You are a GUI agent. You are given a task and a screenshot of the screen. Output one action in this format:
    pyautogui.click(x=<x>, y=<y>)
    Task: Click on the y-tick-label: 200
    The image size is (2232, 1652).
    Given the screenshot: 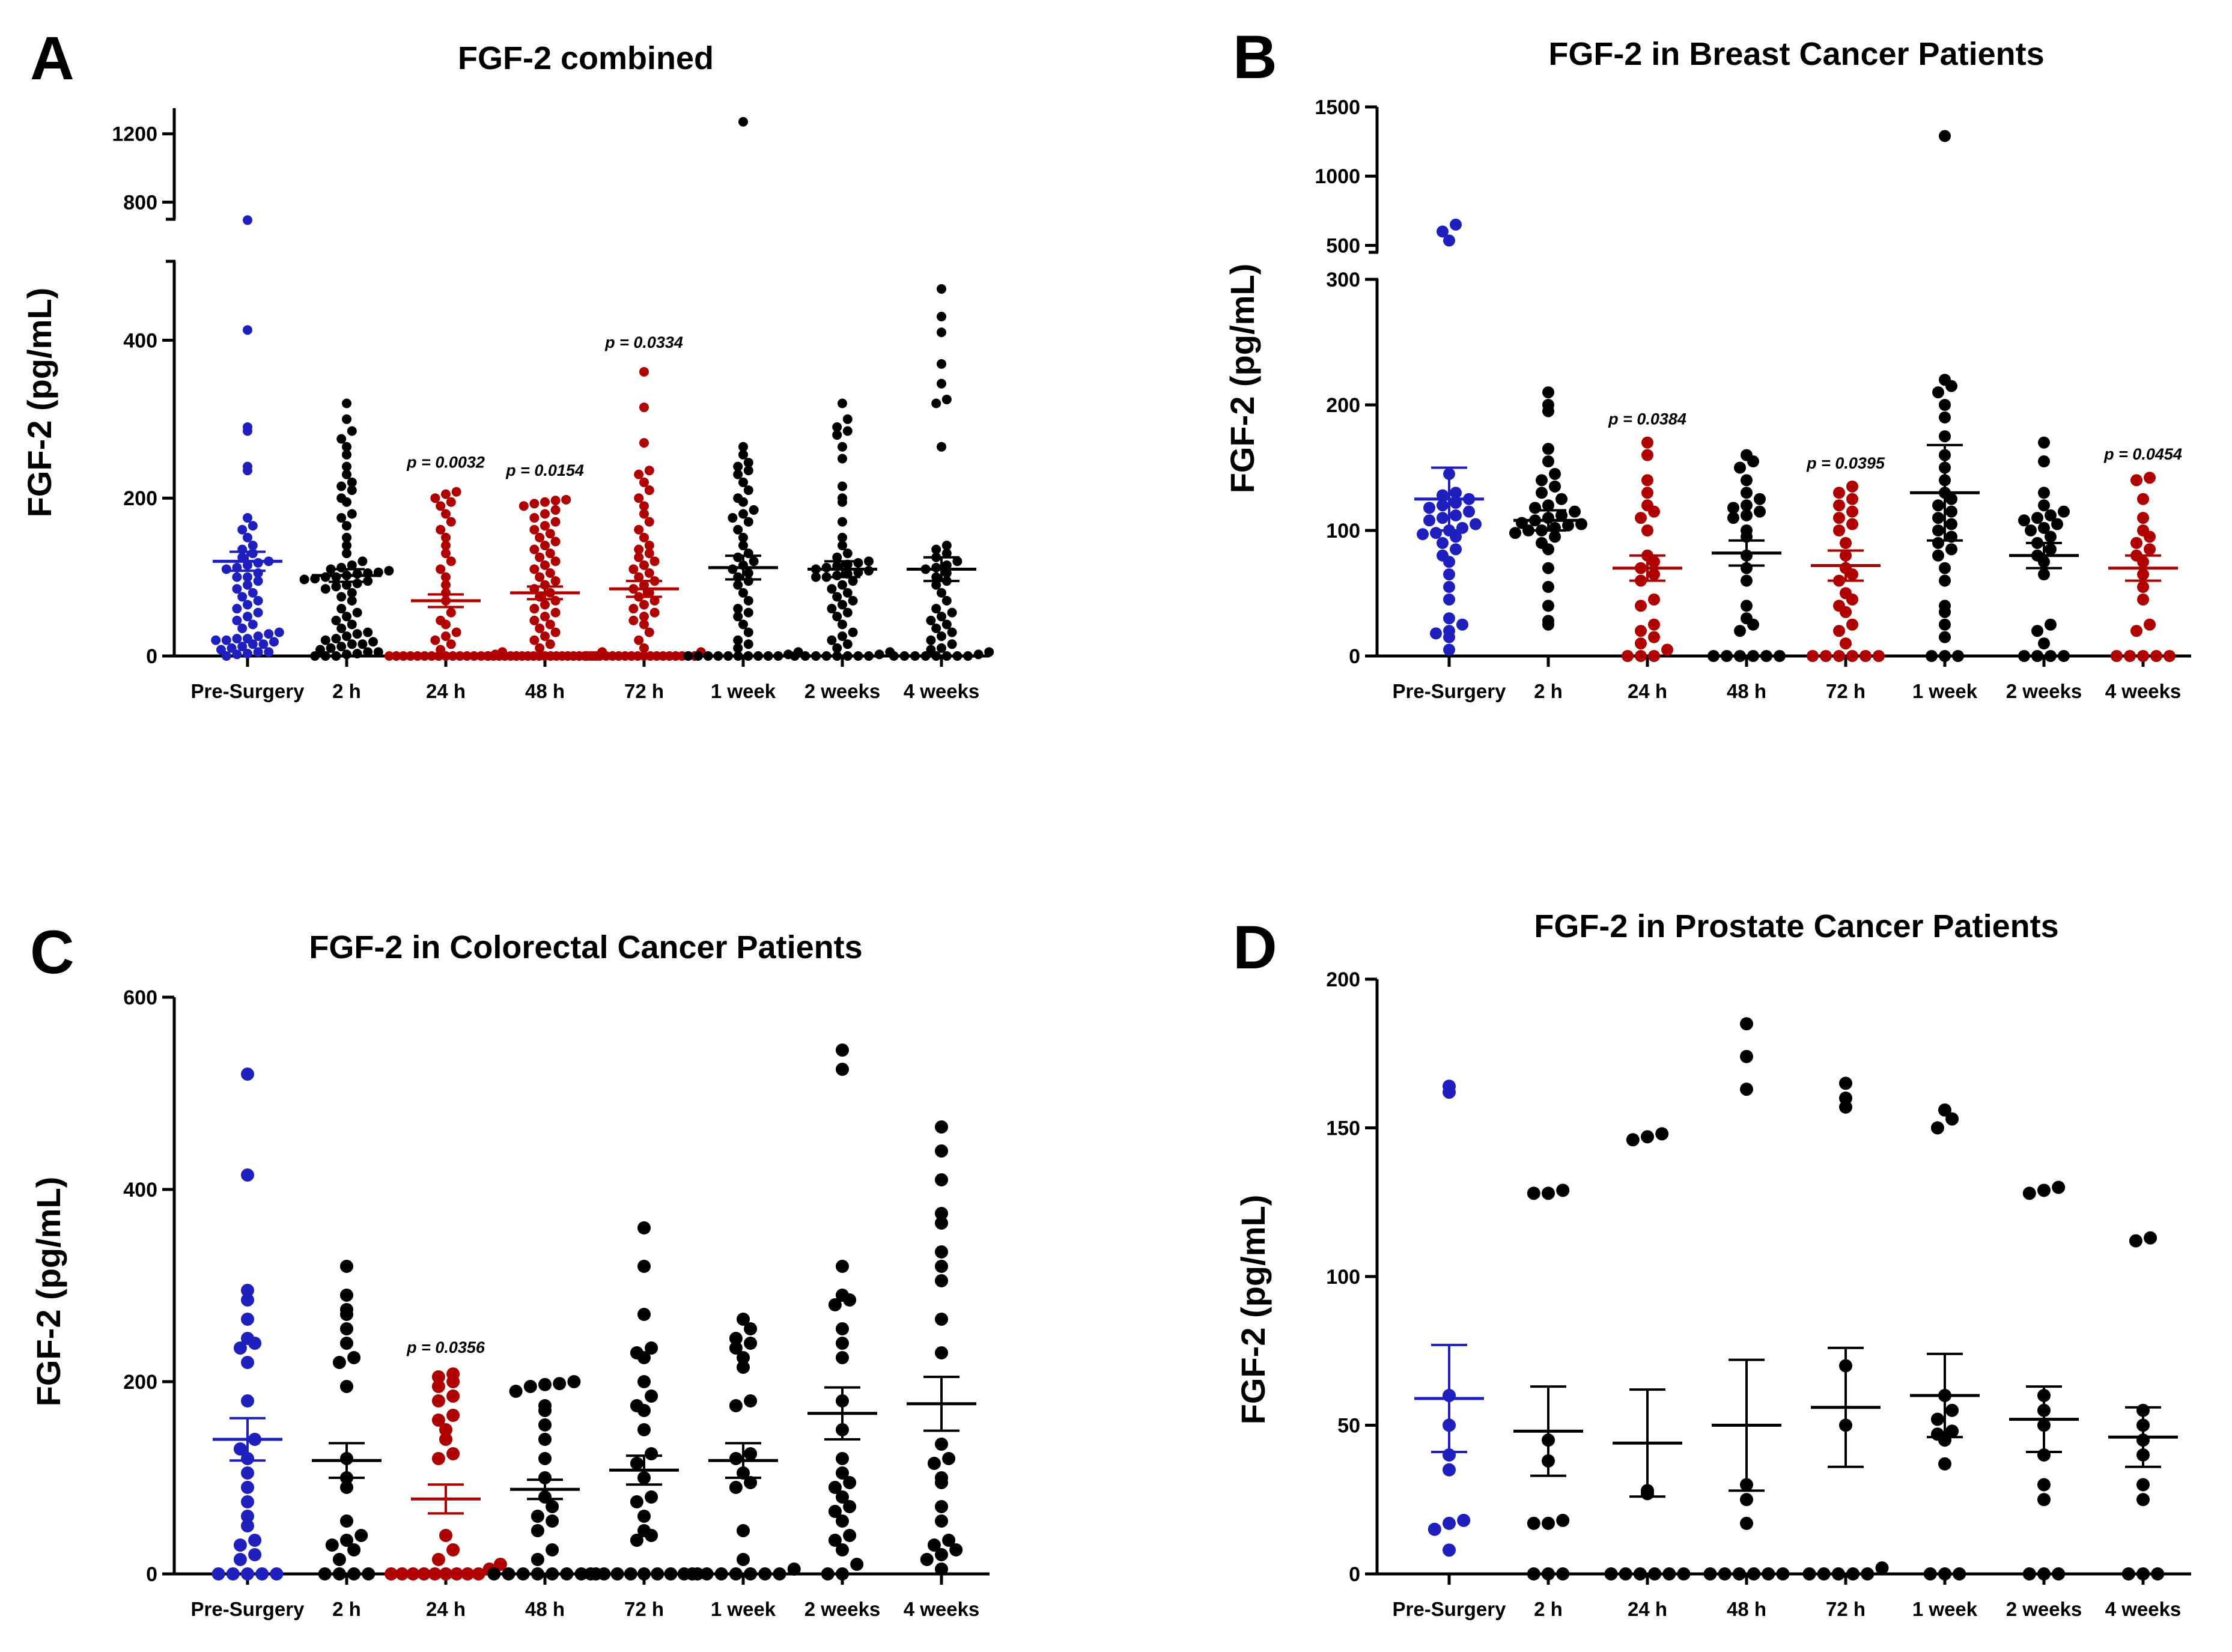 What is the action you would take?
    pyautogui.click(x=1343, y=979)
    